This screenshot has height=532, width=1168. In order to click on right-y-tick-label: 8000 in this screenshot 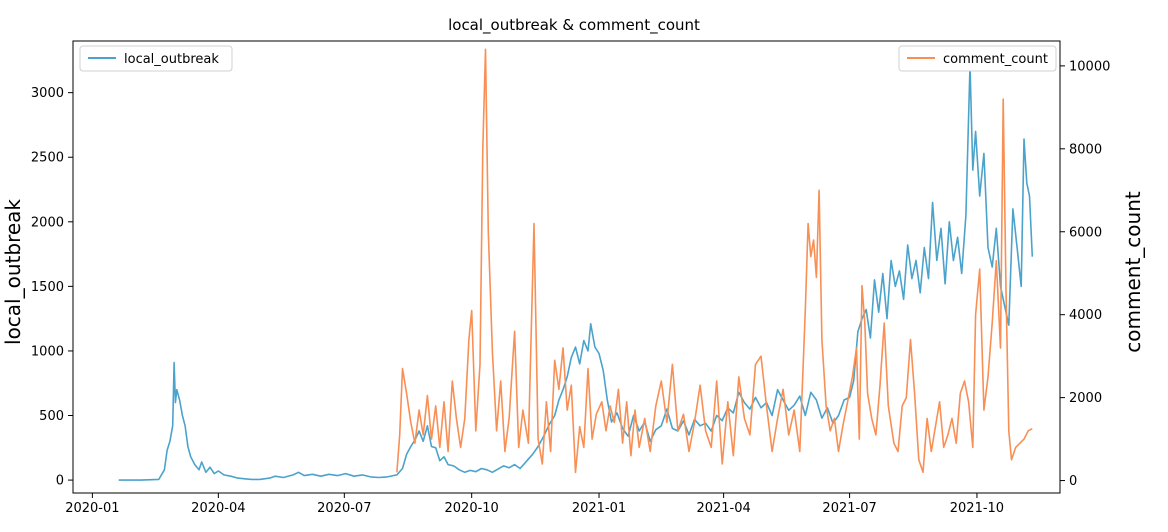, I will do `click(1085, 149)`.